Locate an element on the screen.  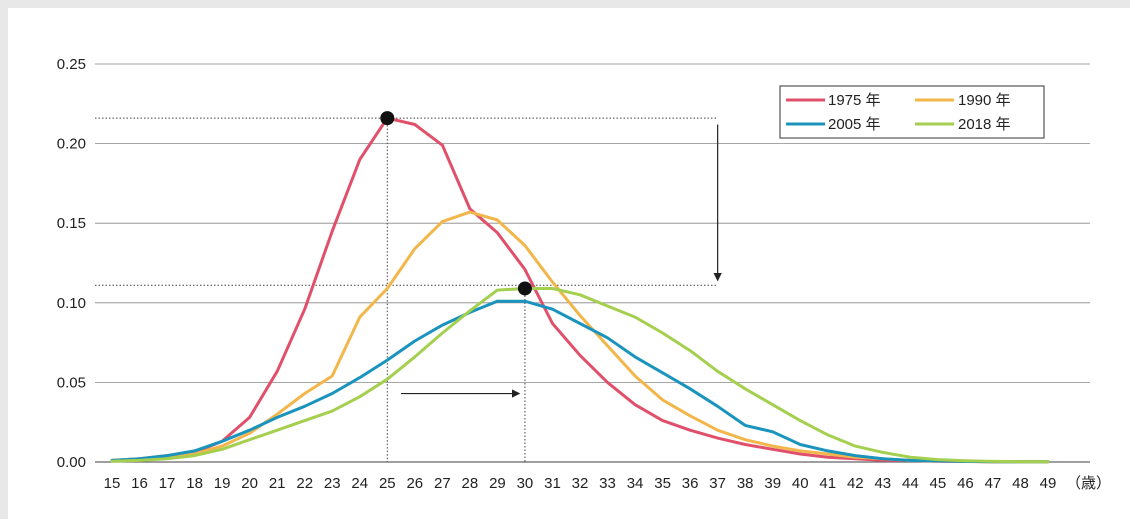
x-tick-label: 33 is located at coordinates (607, 483).